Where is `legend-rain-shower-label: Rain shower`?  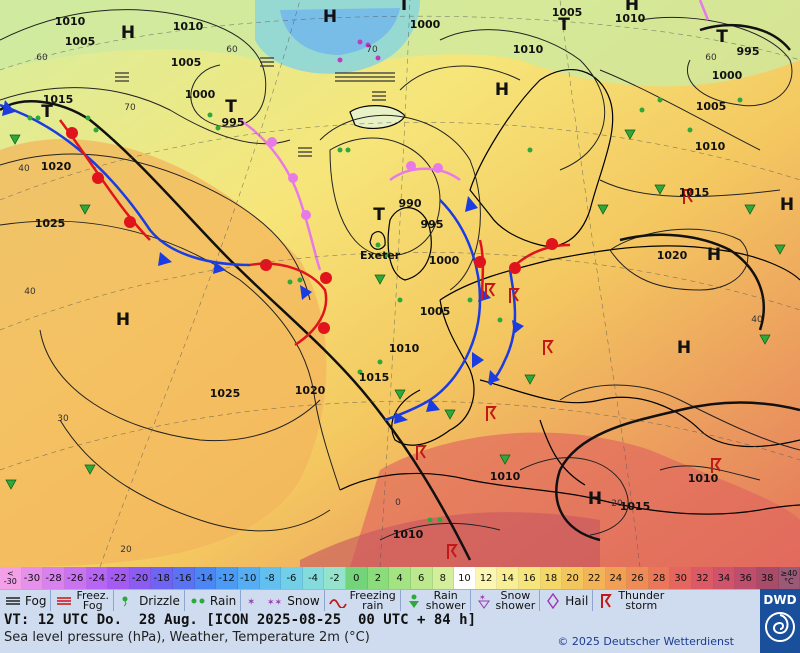 legend-rain-shower-label: Rain shower is located at coordinates (445, 600).